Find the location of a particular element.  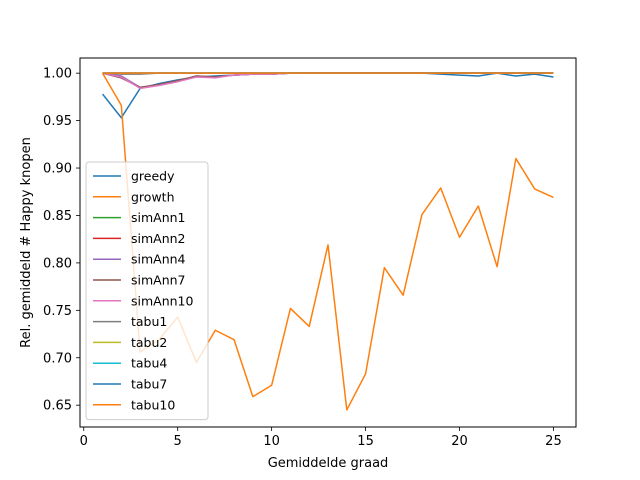

x-tick-label: 15 is located at coordinates (365, 441).